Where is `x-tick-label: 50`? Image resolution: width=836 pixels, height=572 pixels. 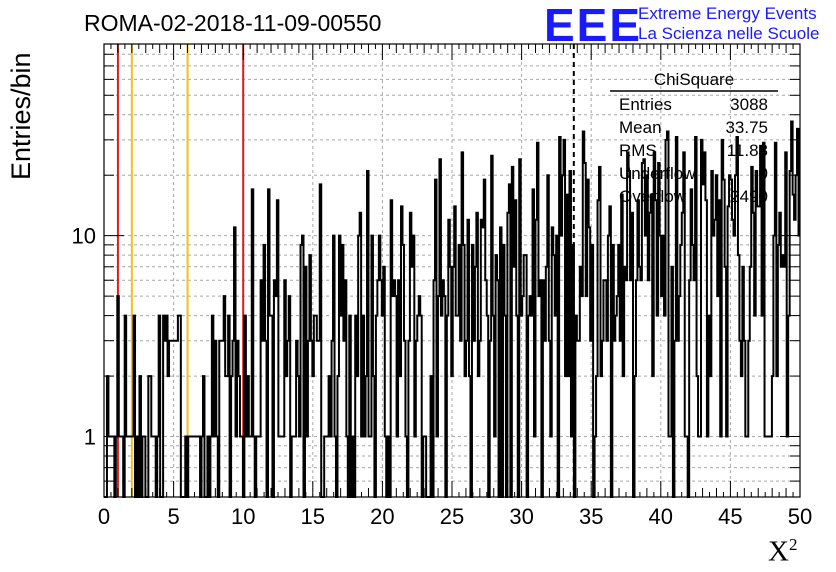
x-tick-label: 50 is located at coordinates (800, 516).